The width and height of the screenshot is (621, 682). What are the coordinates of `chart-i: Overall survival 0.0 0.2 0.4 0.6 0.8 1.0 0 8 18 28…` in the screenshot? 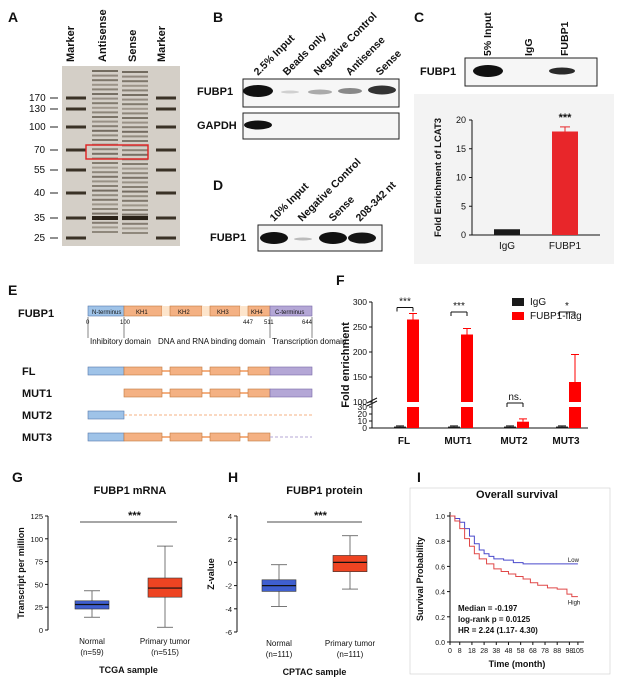 It's located at (510, 581).